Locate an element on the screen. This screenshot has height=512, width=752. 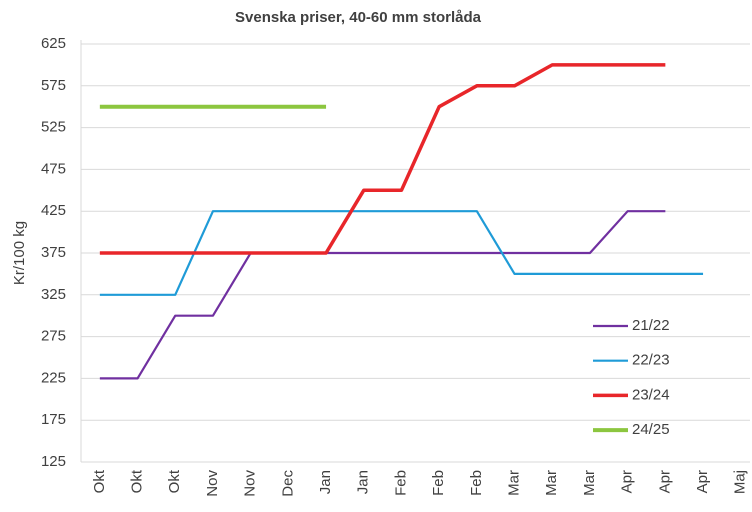
y-tick-label: 475 is located at coordinates (53, 168).